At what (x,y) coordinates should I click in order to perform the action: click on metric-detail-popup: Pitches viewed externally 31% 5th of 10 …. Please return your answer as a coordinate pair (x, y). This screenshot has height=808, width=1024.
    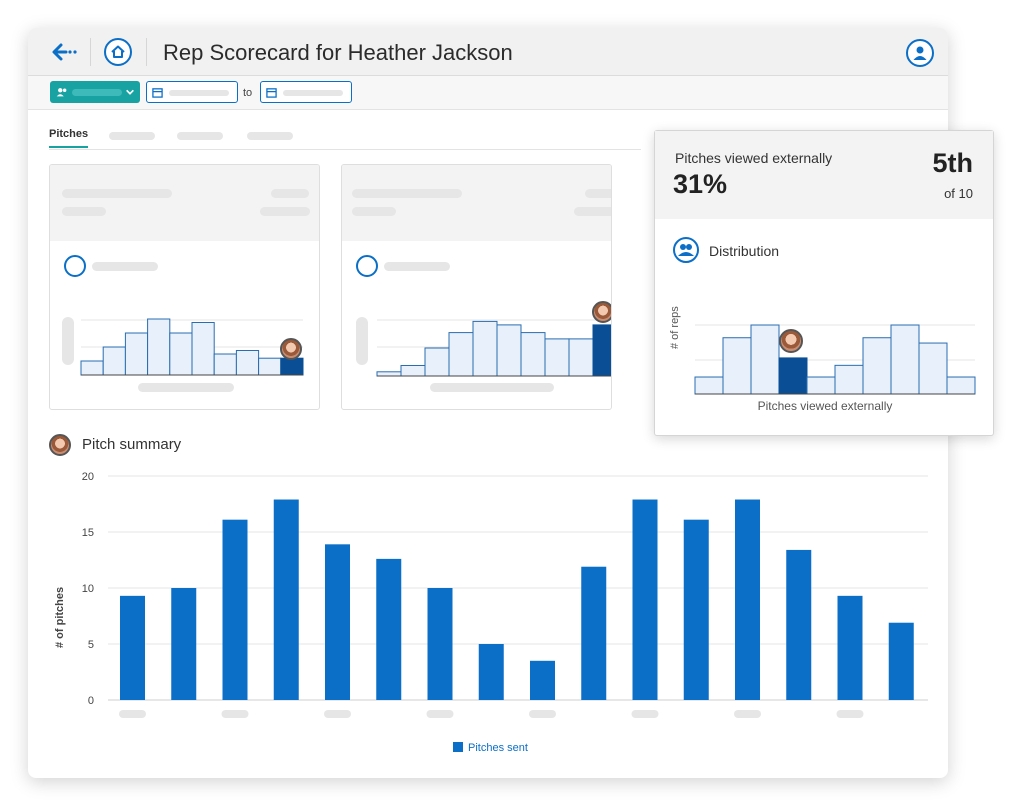
    Looking at the image, I should click on (824, 283).